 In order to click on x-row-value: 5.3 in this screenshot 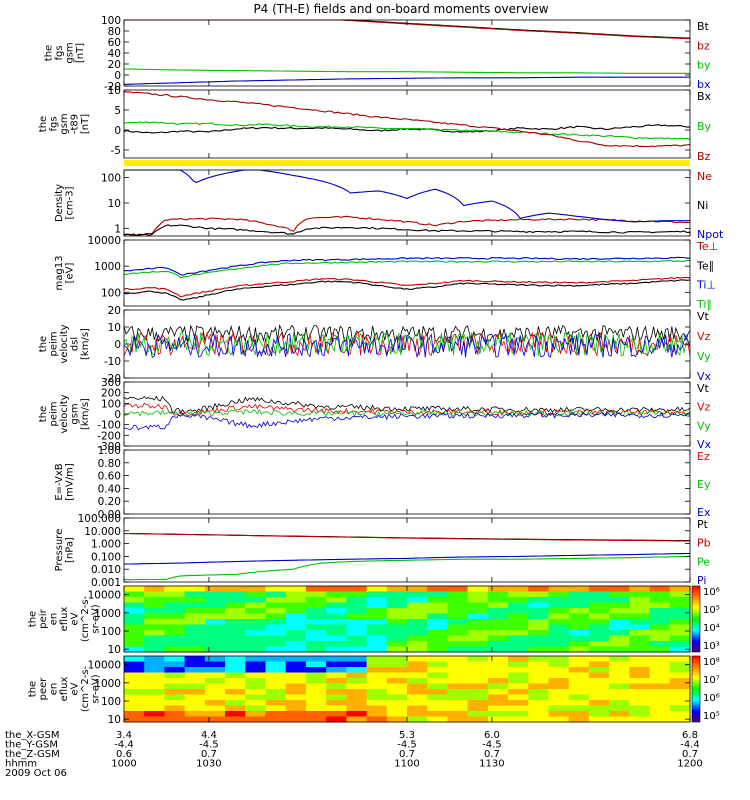, I will do `click(407, 735)`.